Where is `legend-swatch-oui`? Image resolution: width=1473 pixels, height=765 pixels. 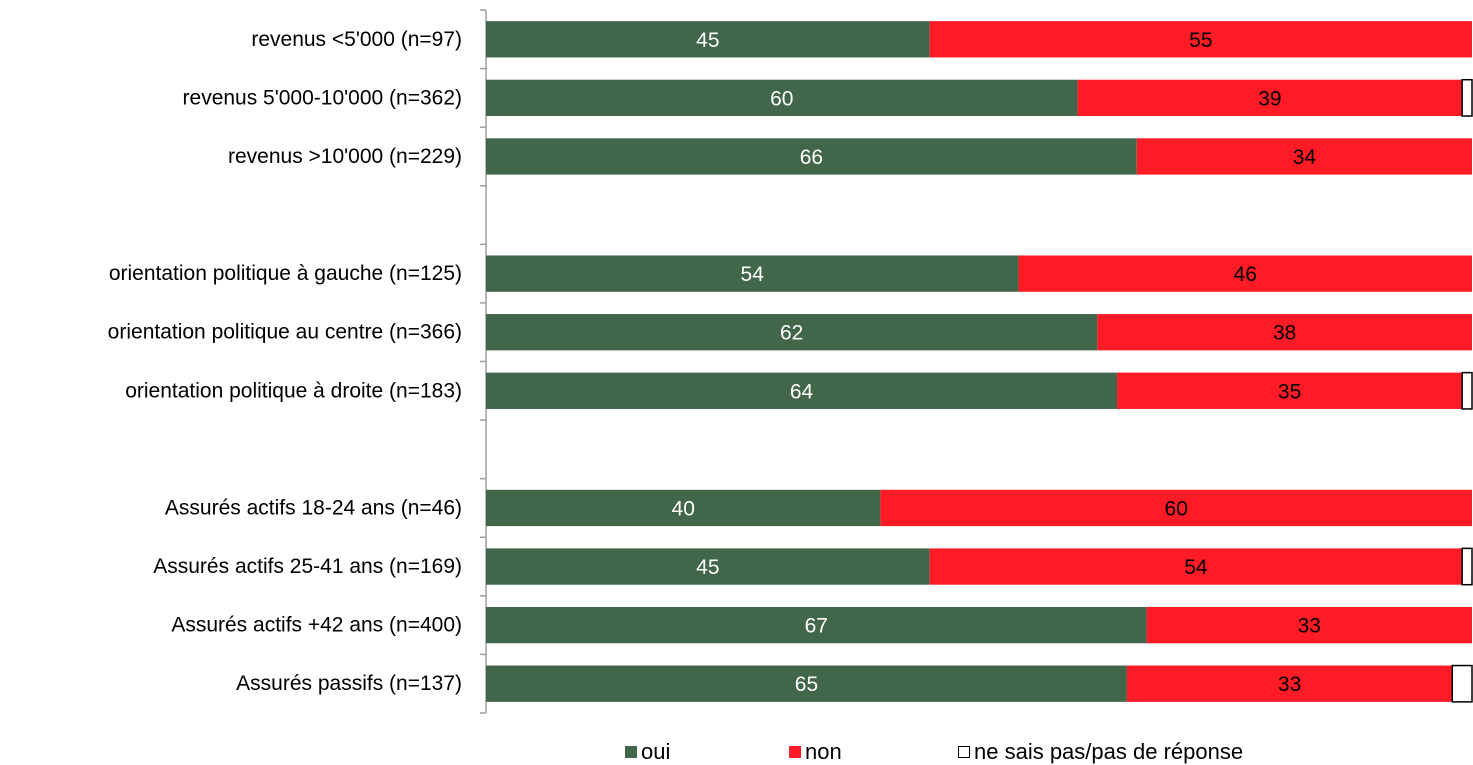 legend-swatch-oui is located at coordinates (631, 751).